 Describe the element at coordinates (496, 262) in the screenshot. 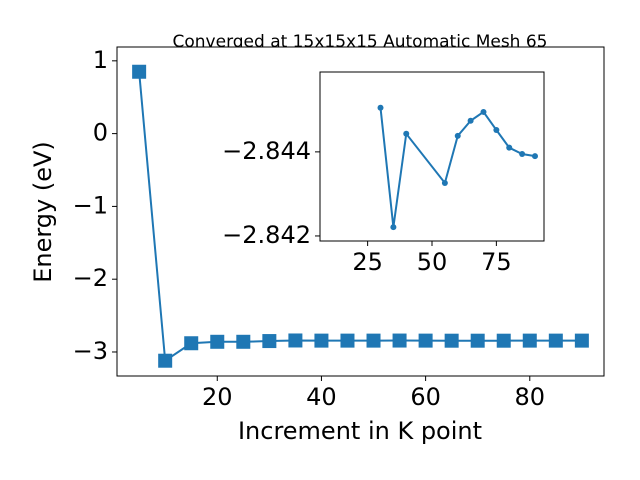

I see `x-tick-label: 75` at that location.